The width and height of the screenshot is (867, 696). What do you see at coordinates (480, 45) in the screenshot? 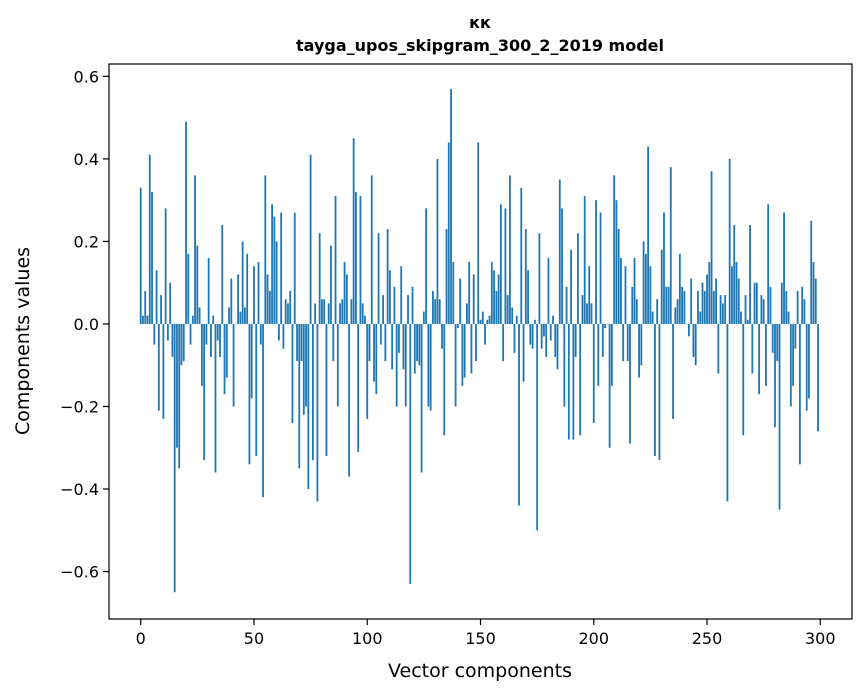
I see `chart-subtitle: tayga_upos_skipgram_300_2_2019 model` at bounding box center [480, 45].